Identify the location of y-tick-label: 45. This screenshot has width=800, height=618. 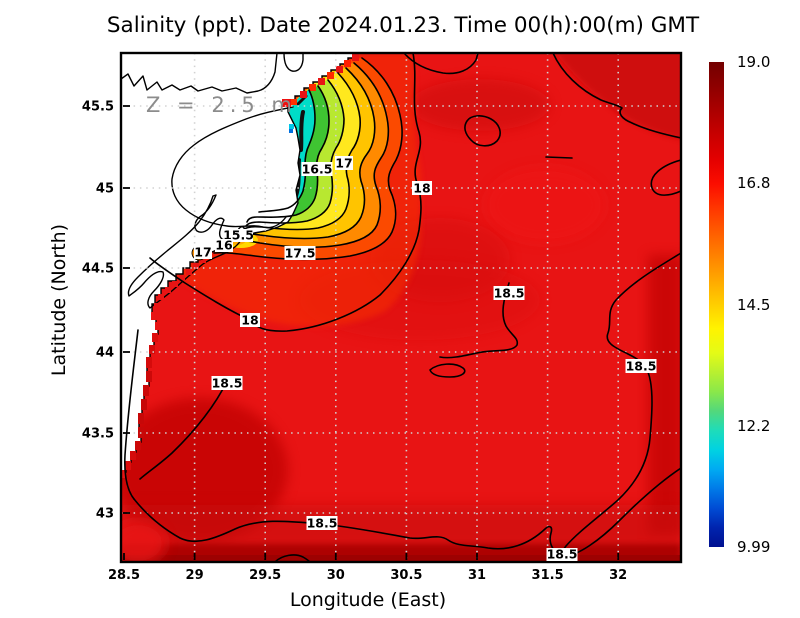
(105, 189).